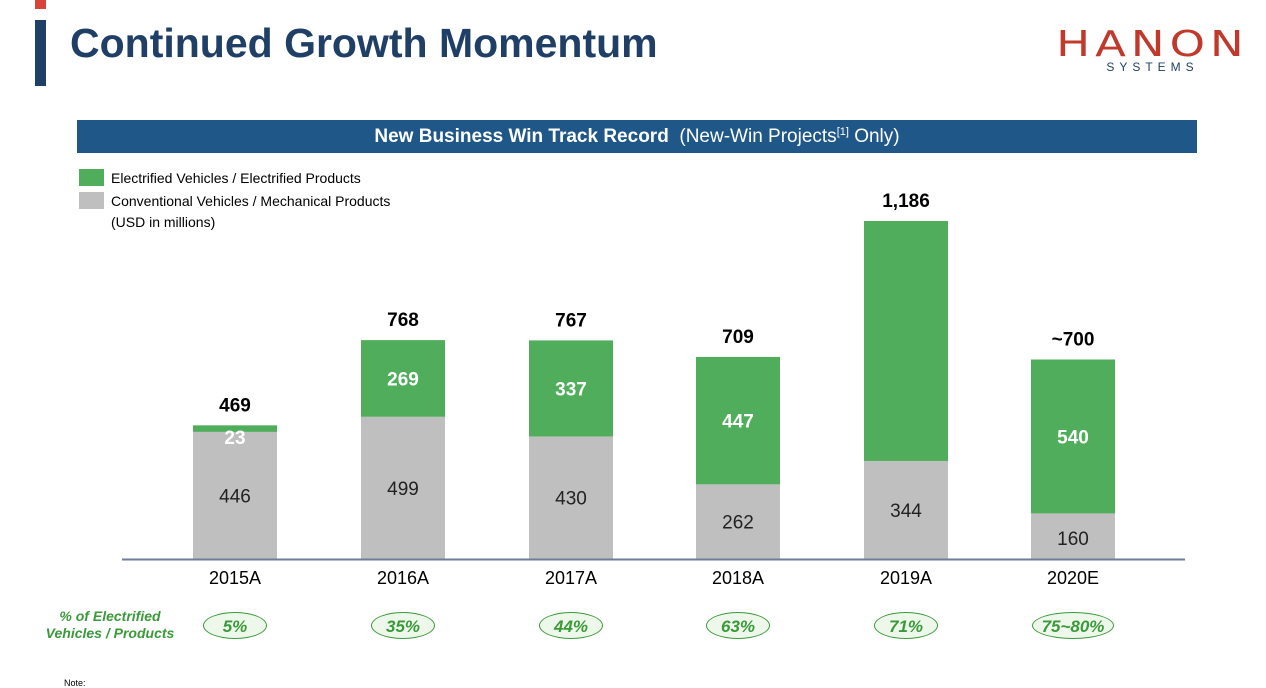 This screenshot has height=688, width=1266. Describe the element at coordinates (110, 616) in the screenshot. I see `percent-row-label-line1: % of Electrified` at that location.